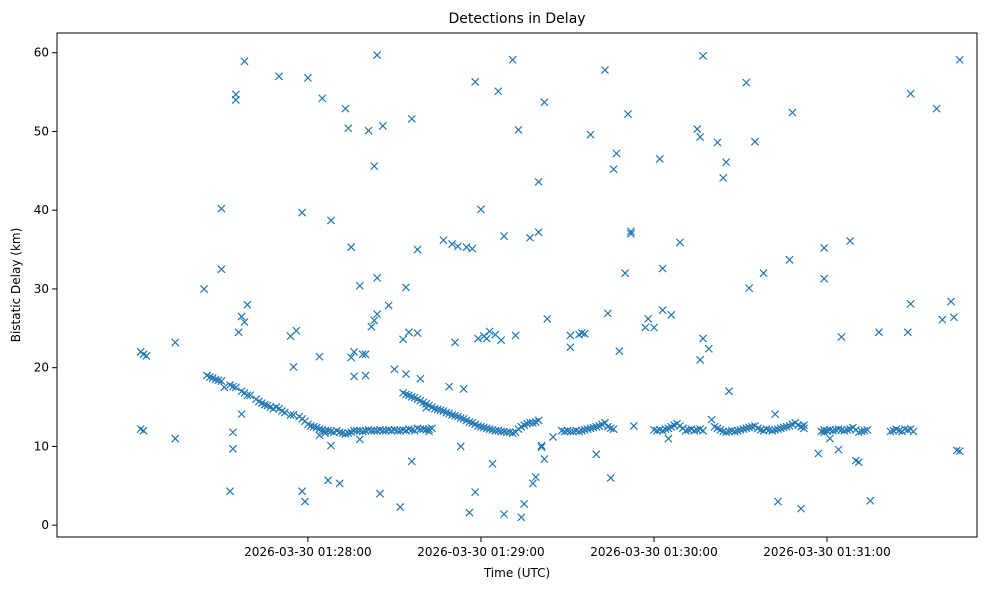 The width and height of the screenshot is (989, 590). Describe the element at coordinates (45, 289) in the screenshot. I see `y-axis: 0 10 20 30 40 50 60` at that location.